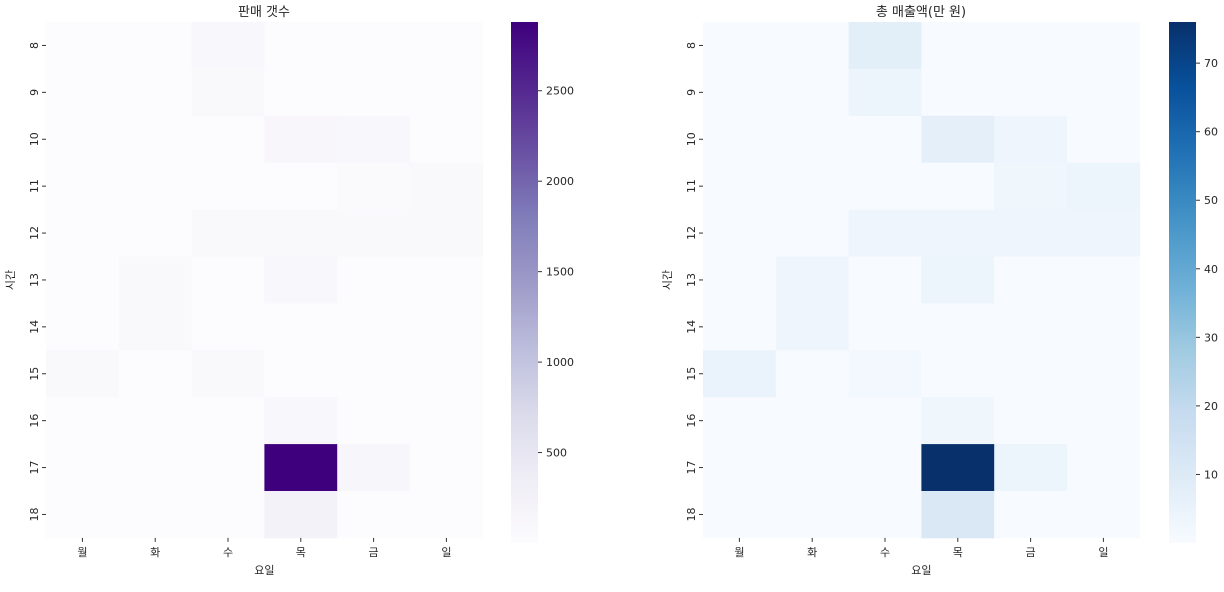 The image size is (1224, 592). What do you see at coordinates (691, 92) in the screenshot?
I see `y-tick-label: 9` at bounding box center [691, 92].